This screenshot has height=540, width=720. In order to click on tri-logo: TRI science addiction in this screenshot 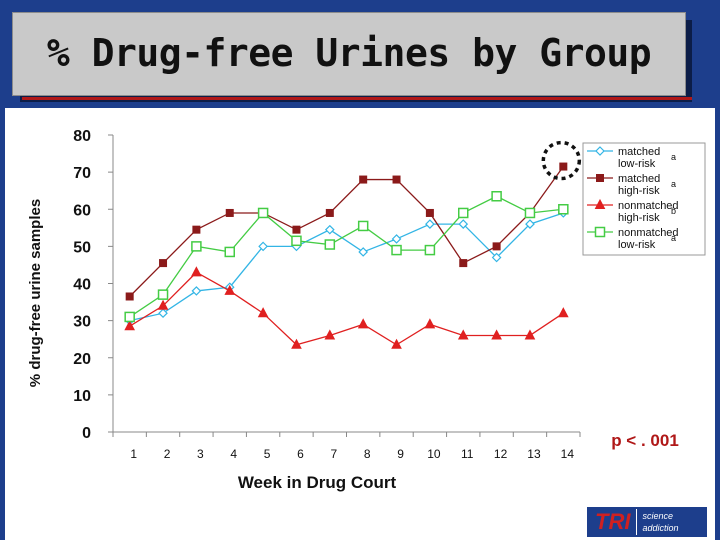, I will do `click(647, 522)`.